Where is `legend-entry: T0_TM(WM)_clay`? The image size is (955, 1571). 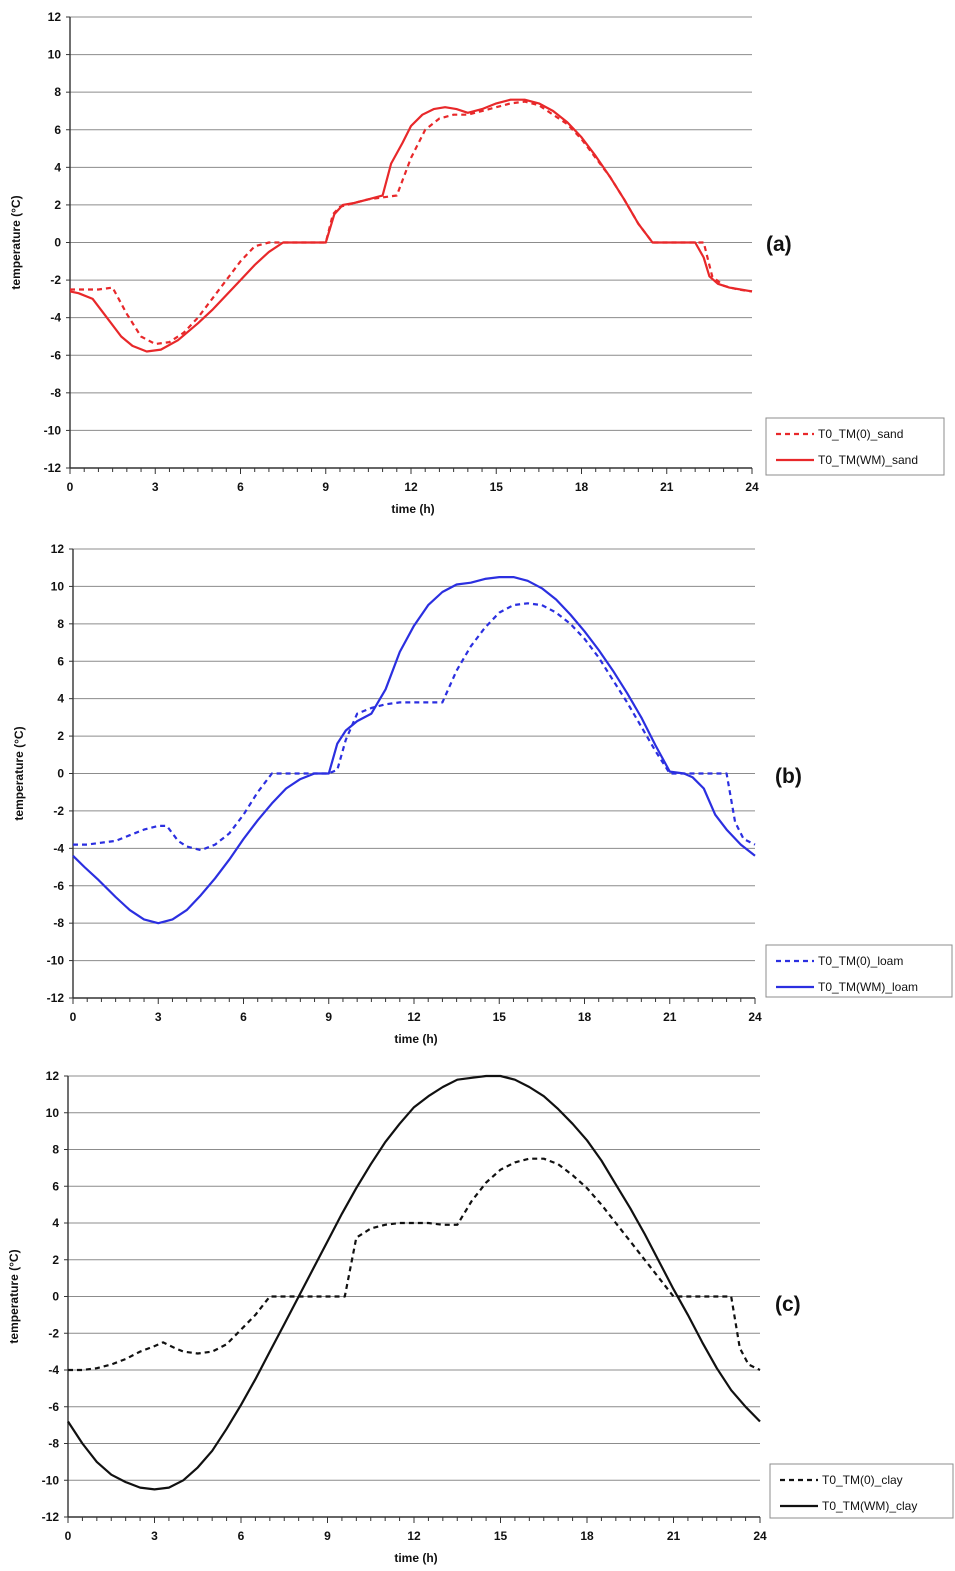
legend-entry: T0_TM(WM)_clay is located at coordinates (869, 1506).